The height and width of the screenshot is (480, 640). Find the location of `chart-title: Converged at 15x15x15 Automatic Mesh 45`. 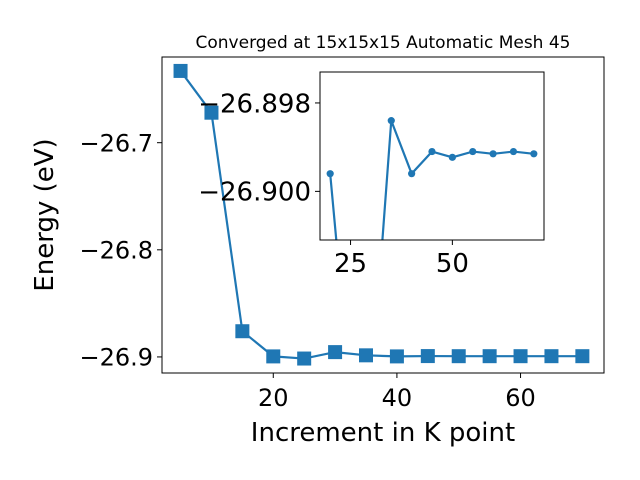

chart-title: Converged at 15x15x15 Automatic Mesh 45 is located at coordinates (383, 43).